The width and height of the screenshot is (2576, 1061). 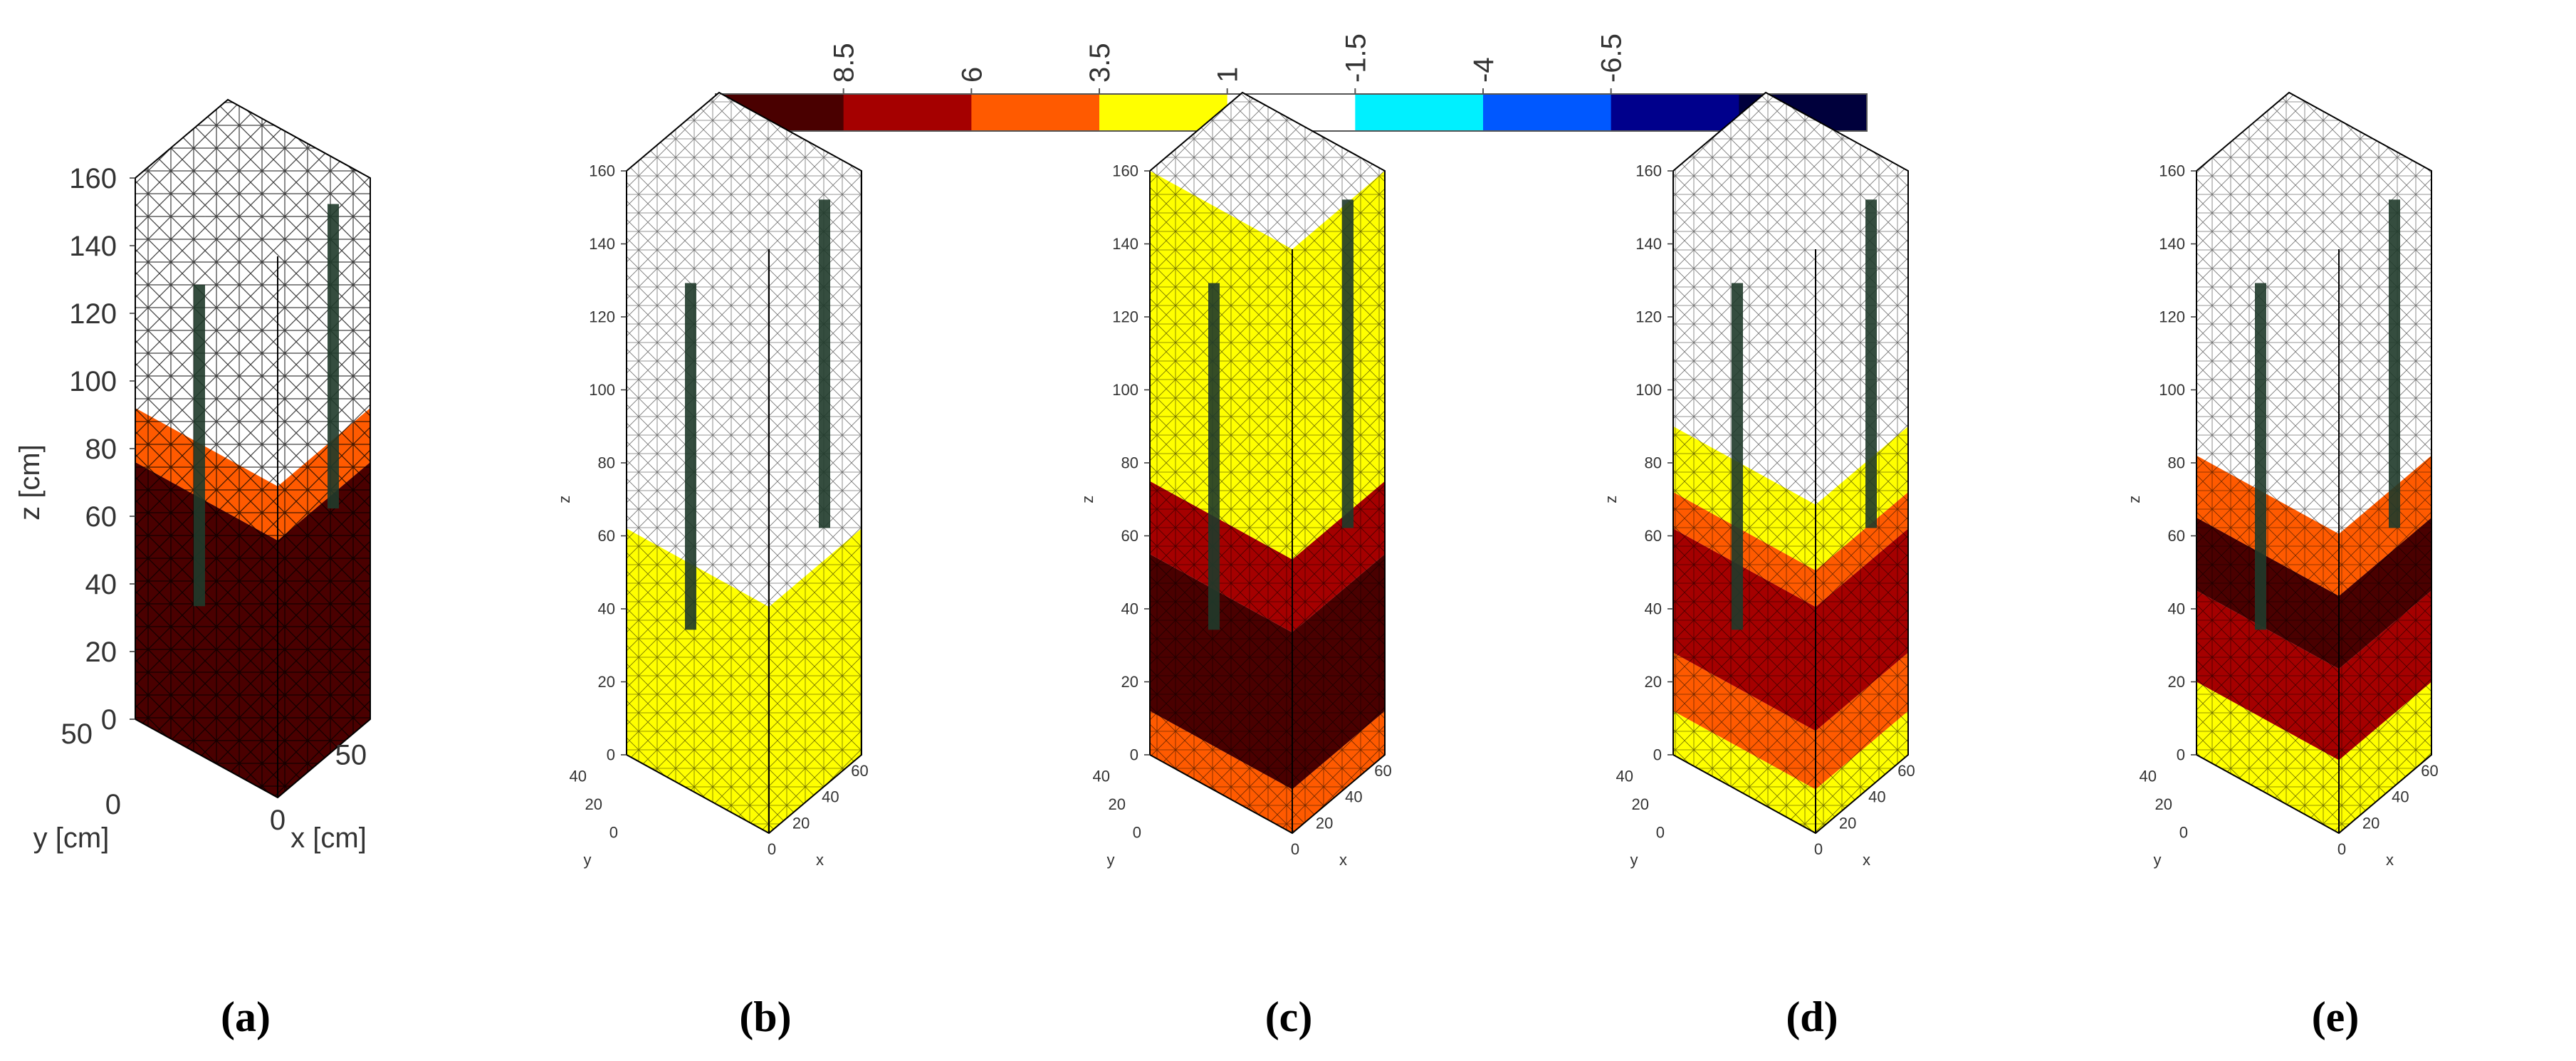 I want to click on colorbar-tick-label-2: 3.5, so click(x=1100, y=63).